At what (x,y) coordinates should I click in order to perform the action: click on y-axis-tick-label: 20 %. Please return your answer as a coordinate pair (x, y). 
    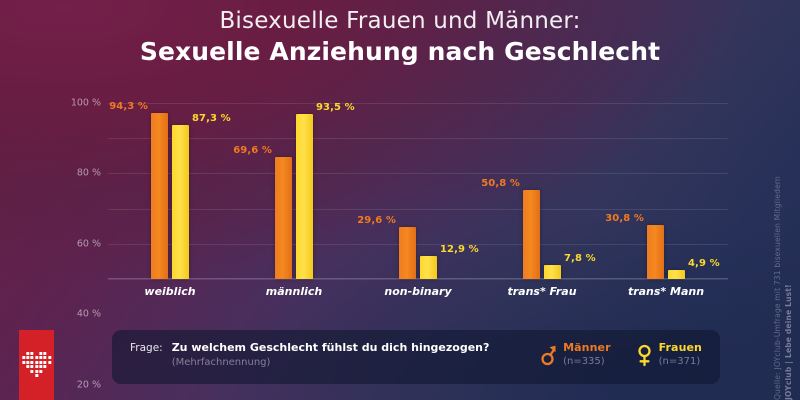
    Looking at the image, I should click on (88, 385).